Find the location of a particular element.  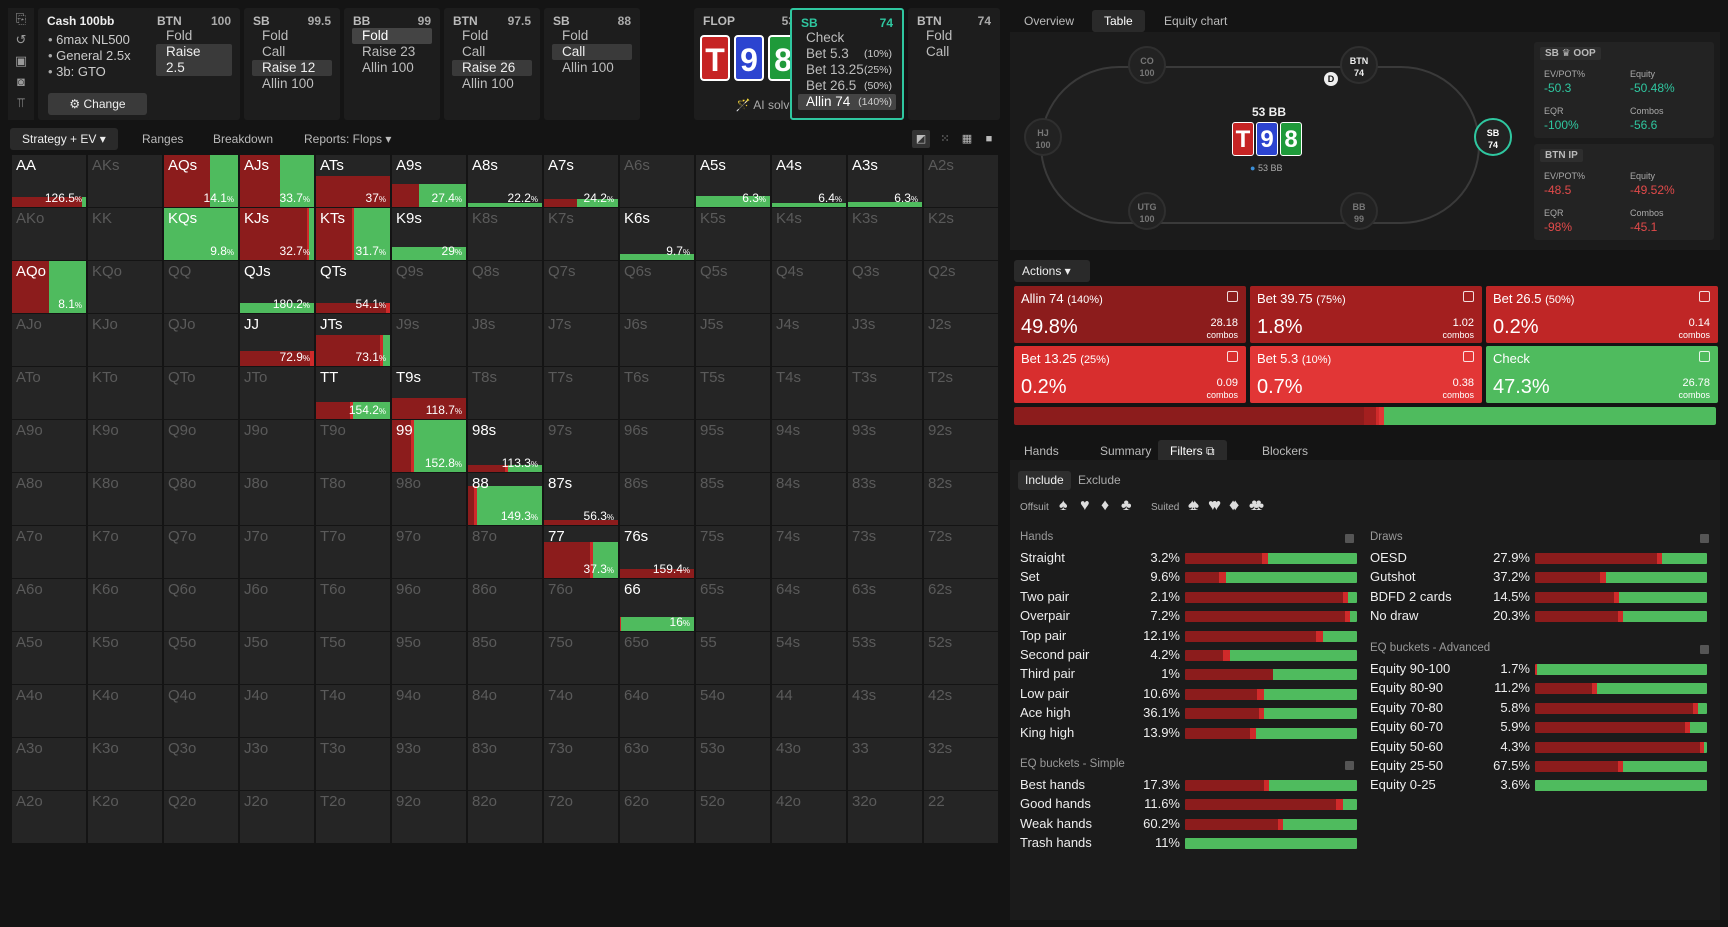

hand-cell-q8o: Q8o is located at coordinates (201, 499).